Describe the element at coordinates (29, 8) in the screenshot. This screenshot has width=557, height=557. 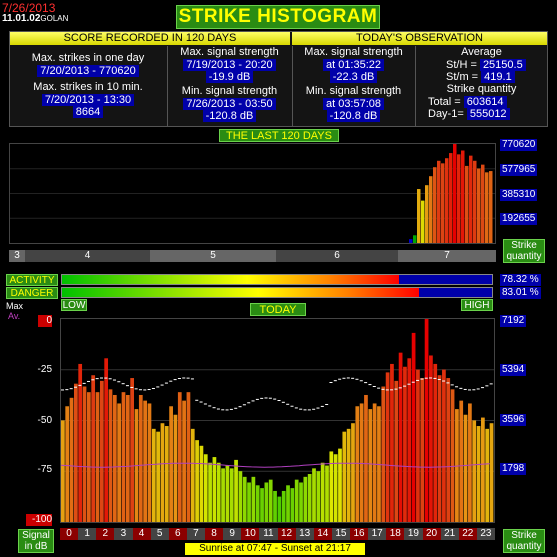
I see `current-date: 7/26/2013` at that location.